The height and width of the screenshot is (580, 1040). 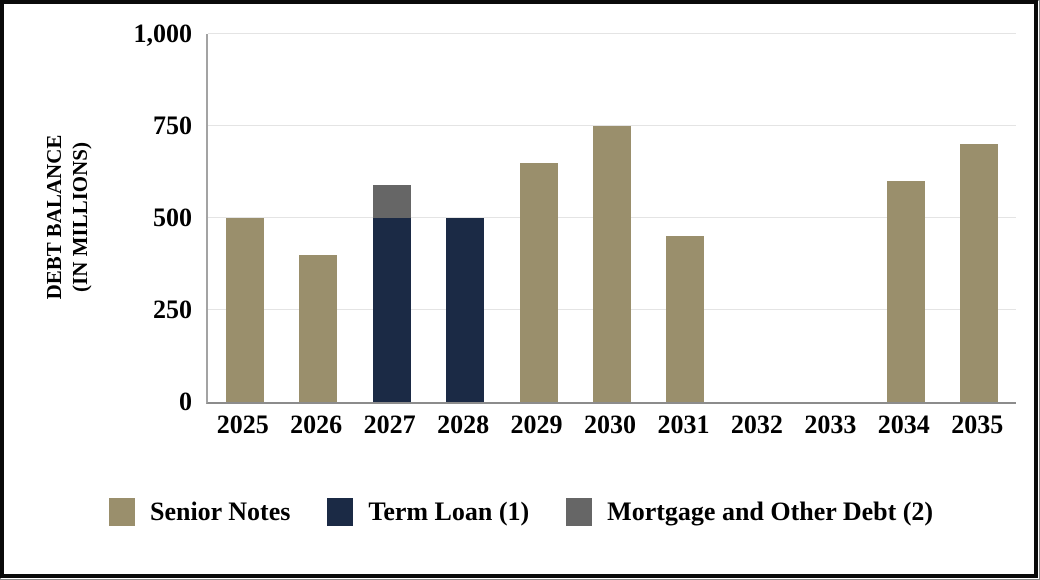 What do you see at coordinates (830, 424) in the screenshot?
I see `x-axis-label-2033: 2033` at bounding box center [830, 424].